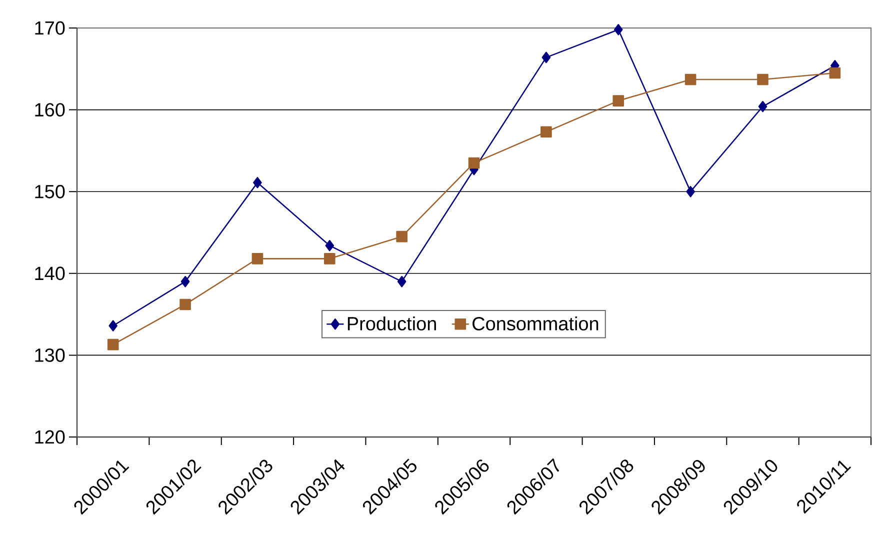 The width and height of the screenshot is (874, 548). What do you see at coordinates (50, 355) in the screenshot?
I see `y-tick-label: 130` at bounding box center [50, 355].